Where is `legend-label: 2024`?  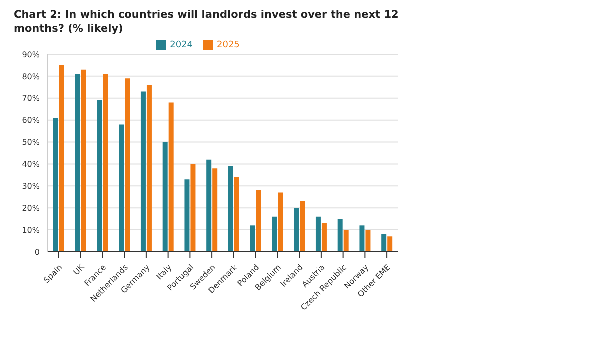 legend-label: 2024 is located at coordinates (181, 45).